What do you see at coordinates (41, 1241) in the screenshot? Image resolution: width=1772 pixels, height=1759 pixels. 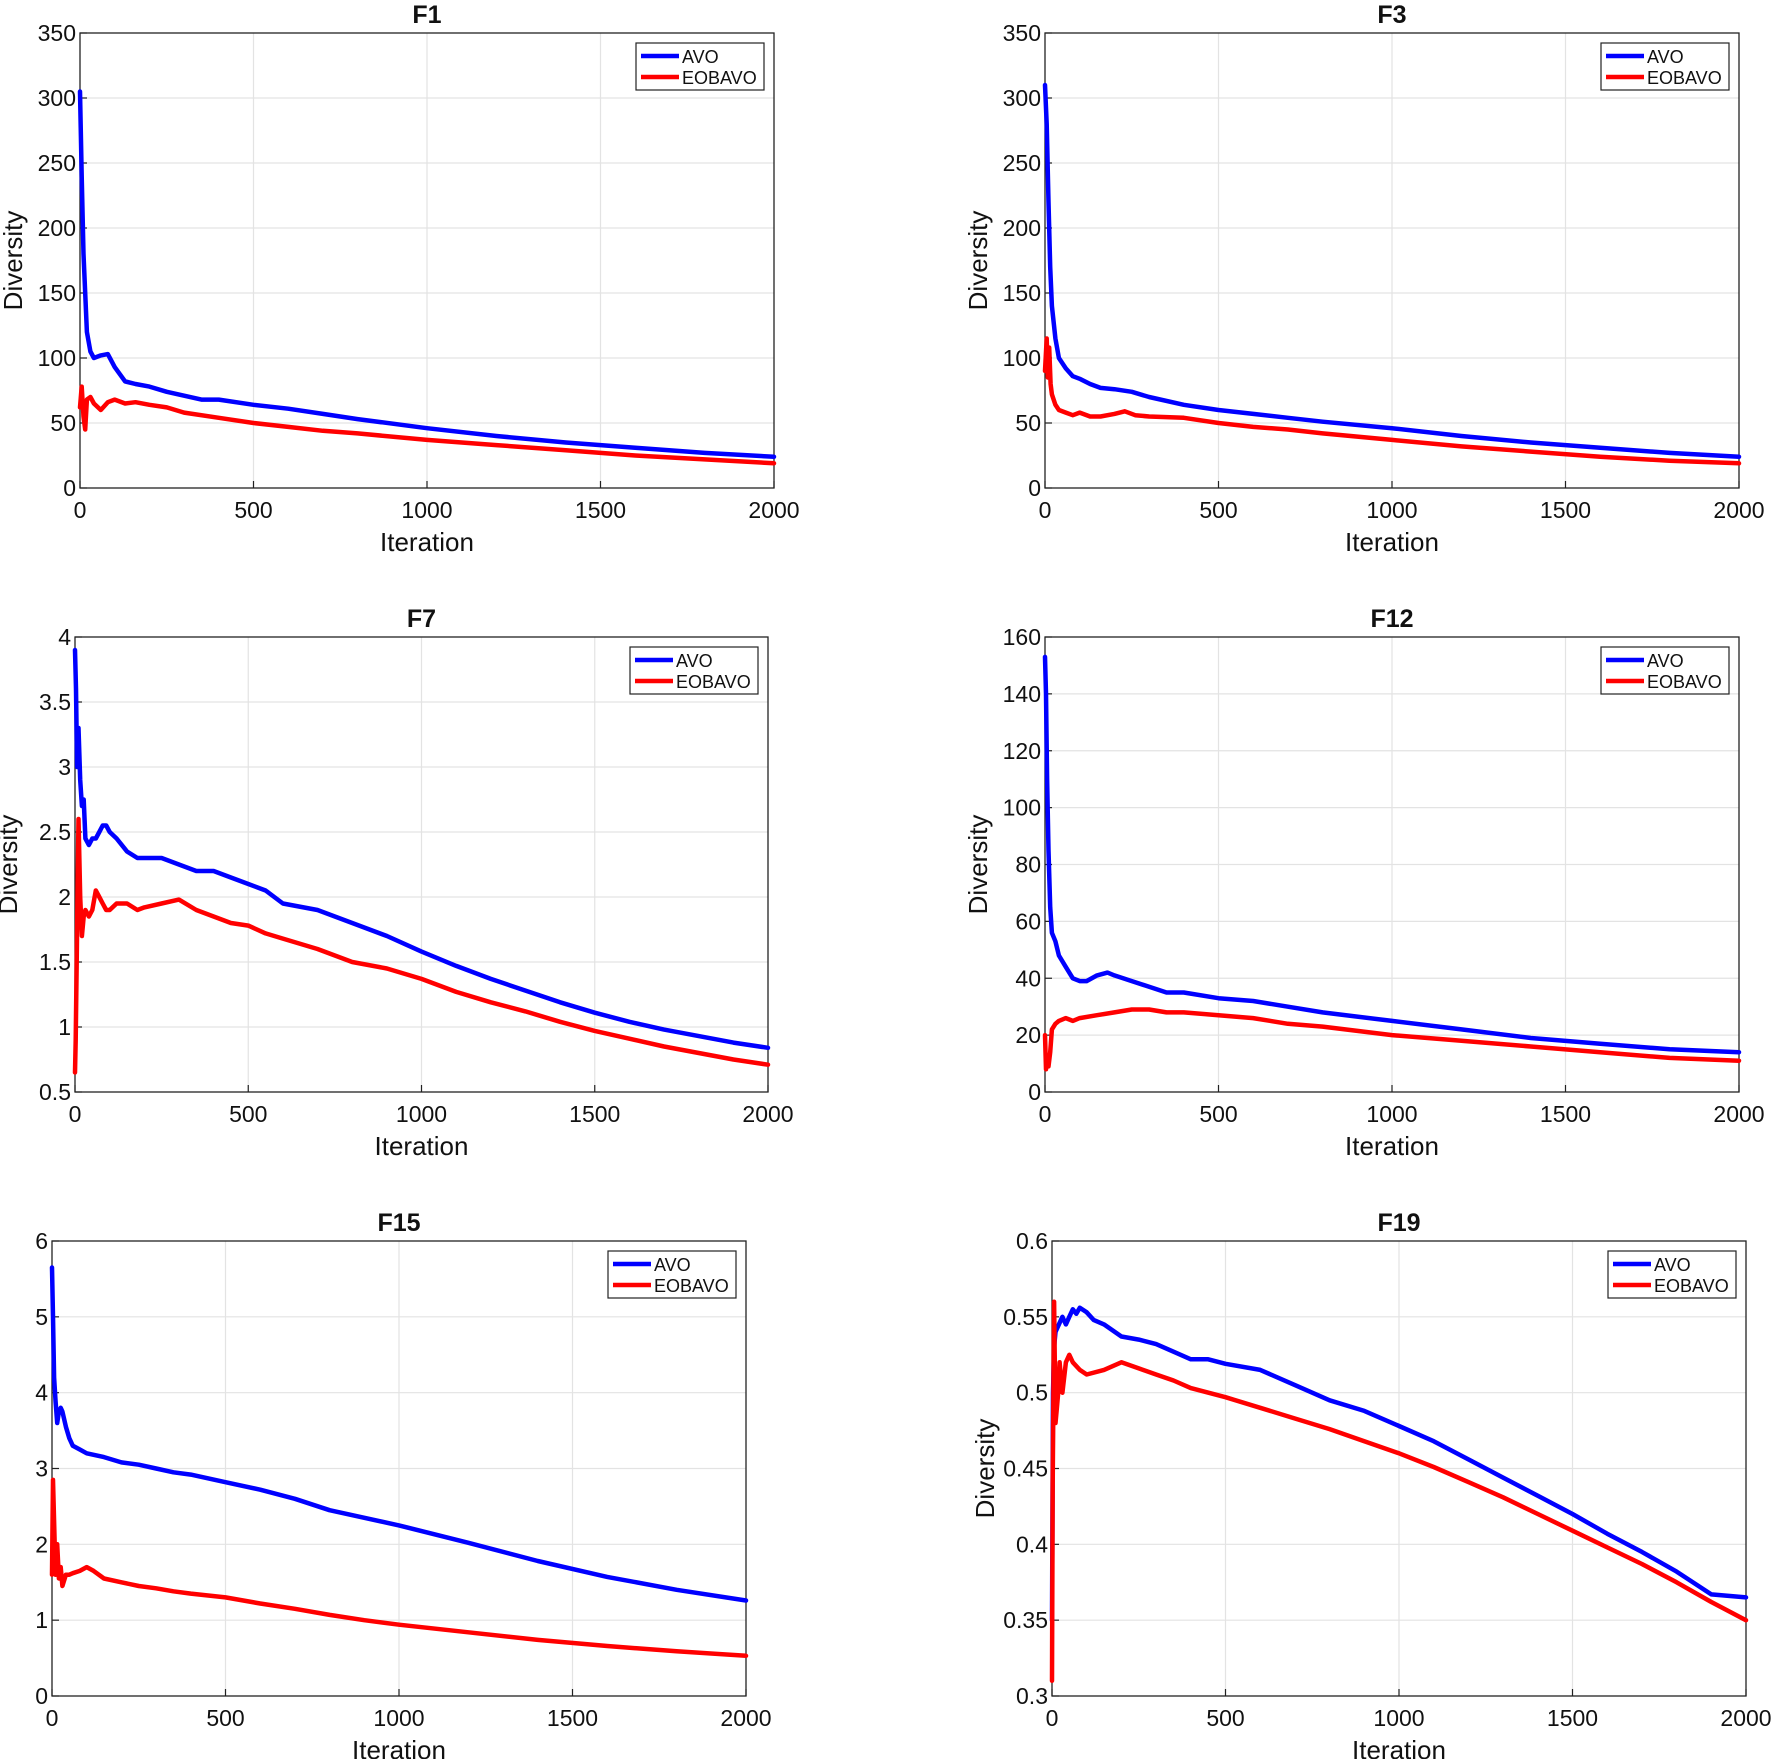 I see `y-tick-label: 6` at bounding box center [41, 1241].